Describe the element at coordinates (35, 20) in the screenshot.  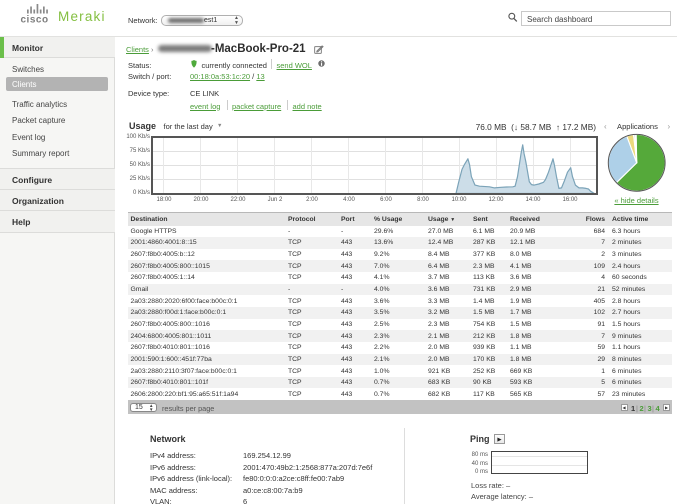
I see `svg-text: cisco` at that location.